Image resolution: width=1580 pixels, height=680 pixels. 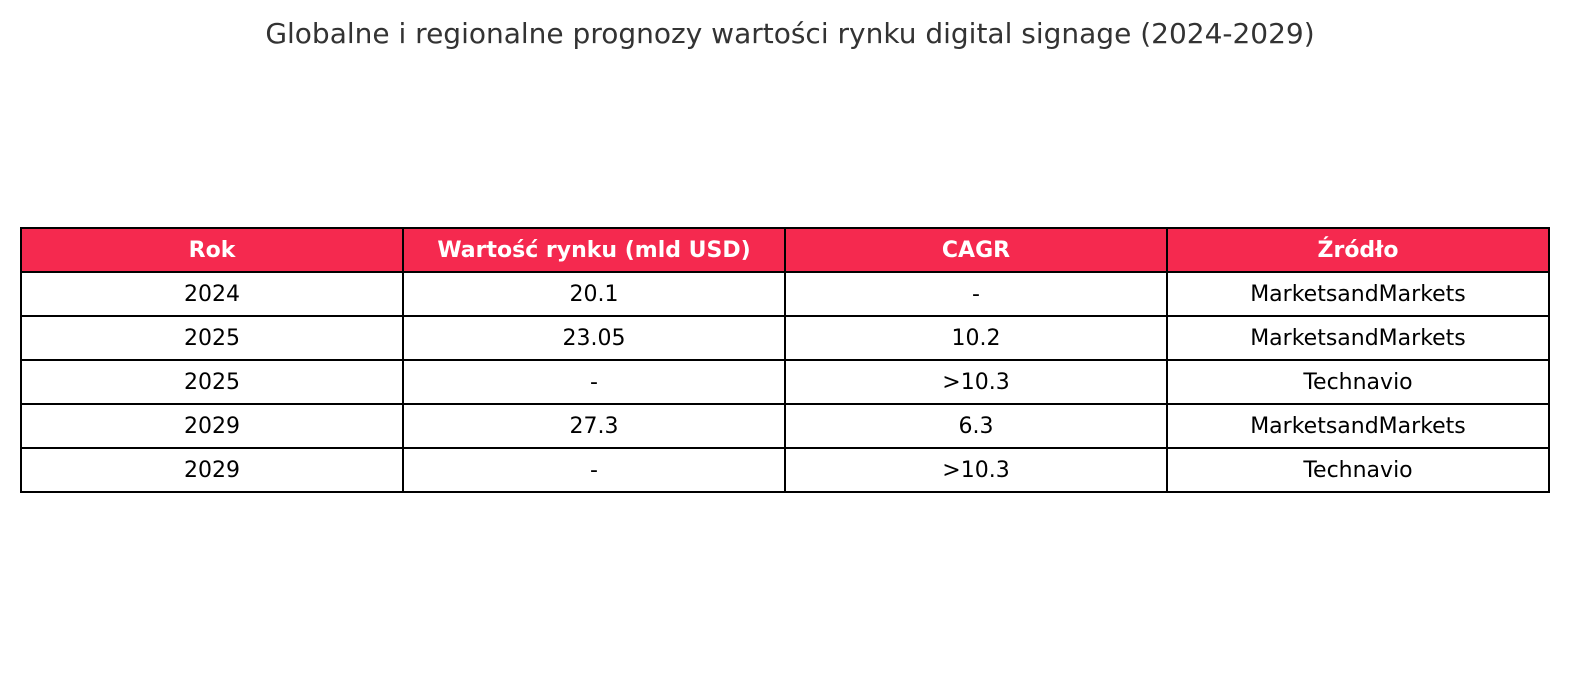 What do you see at coordinates (594, 338) in the screenshot?
I see `cell-wartosc: 23.05` at bounding box center [594, 338].